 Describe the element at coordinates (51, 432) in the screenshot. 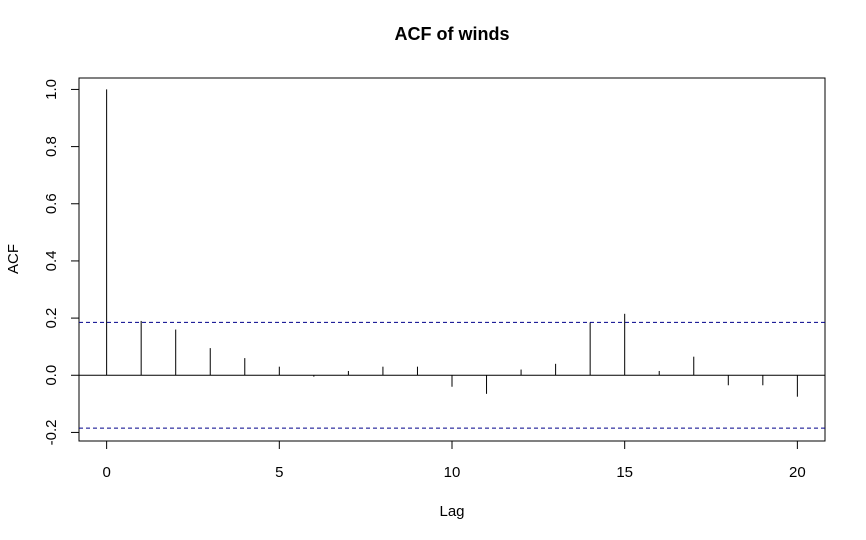

I see `y-tick-label: -0.2` at that location.